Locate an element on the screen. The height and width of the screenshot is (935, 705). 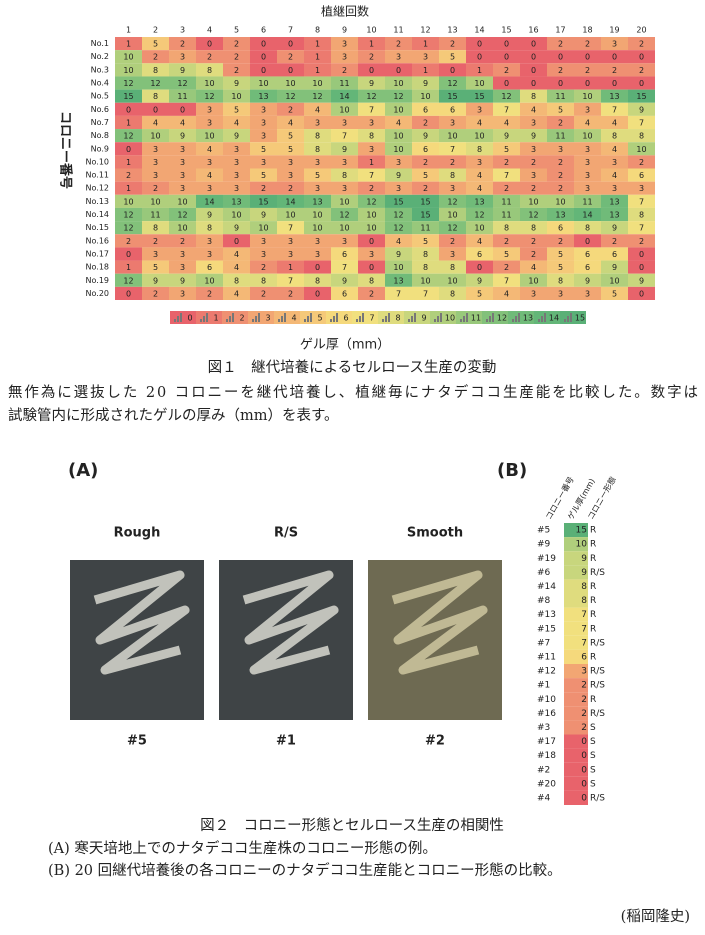
cell-value: 11 is located at coordinates (425, 228).